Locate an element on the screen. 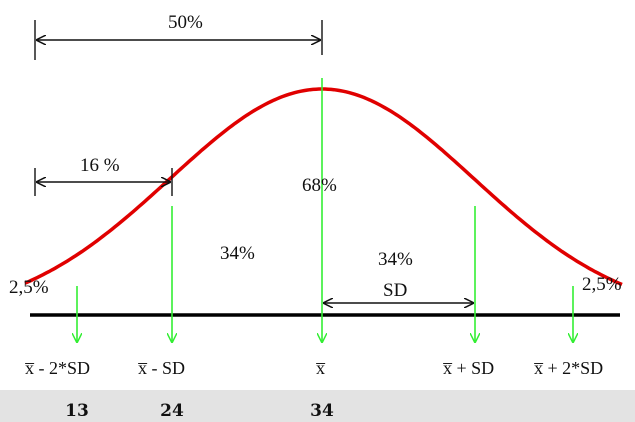 This screenshot has height=422, width=635. minus1sd-value: 24 is located at coordinates (172, 411).